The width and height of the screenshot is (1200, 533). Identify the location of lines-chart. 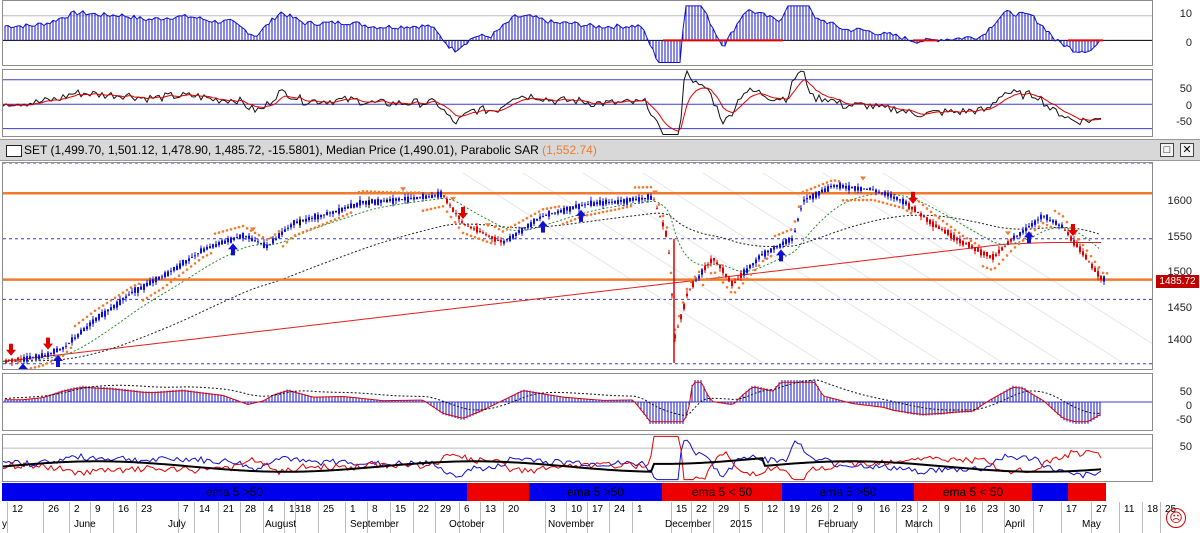
(577, 458).